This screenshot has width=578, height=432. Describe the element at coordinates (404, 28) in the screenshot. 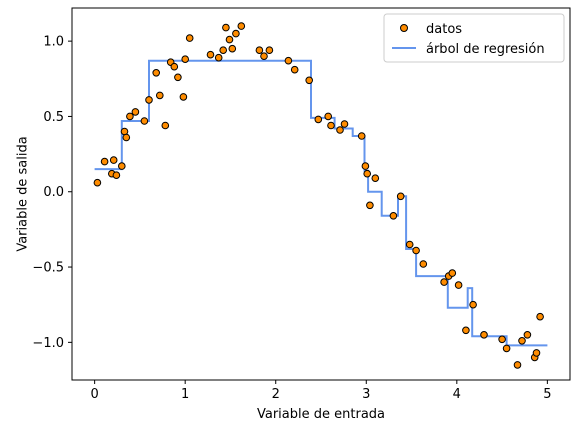

I see `legend-marker-datos` at that location.